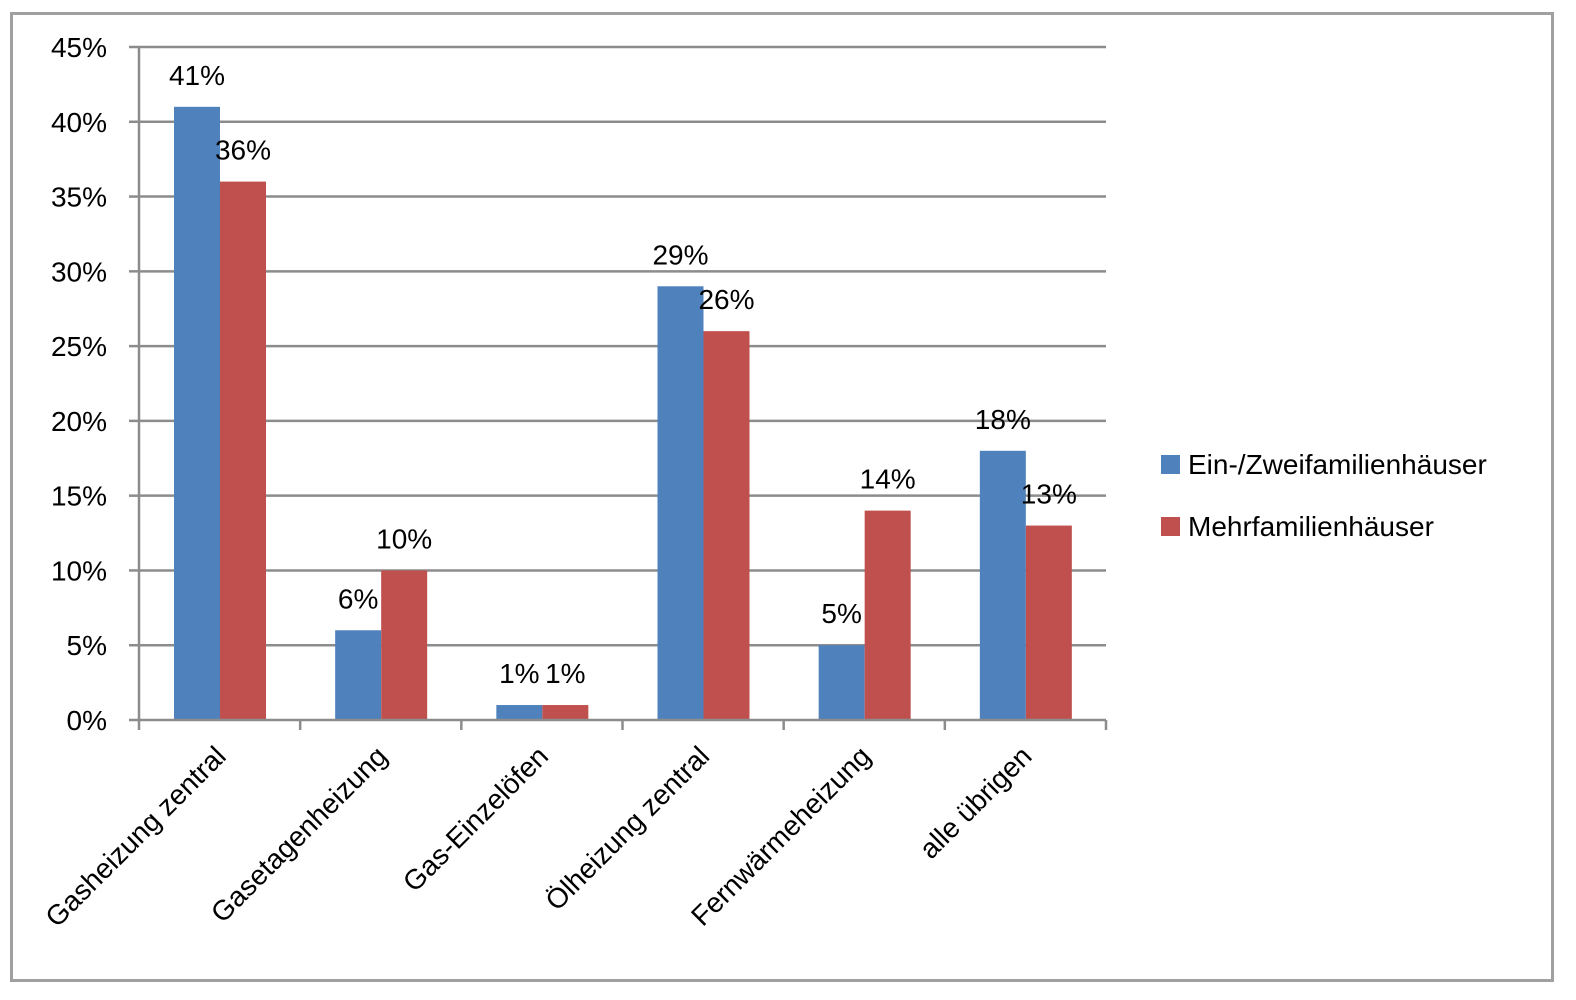  Describe the element at coordinates (79, 122) in the screenshot. I see `y-tick-label: 40%` at that location.